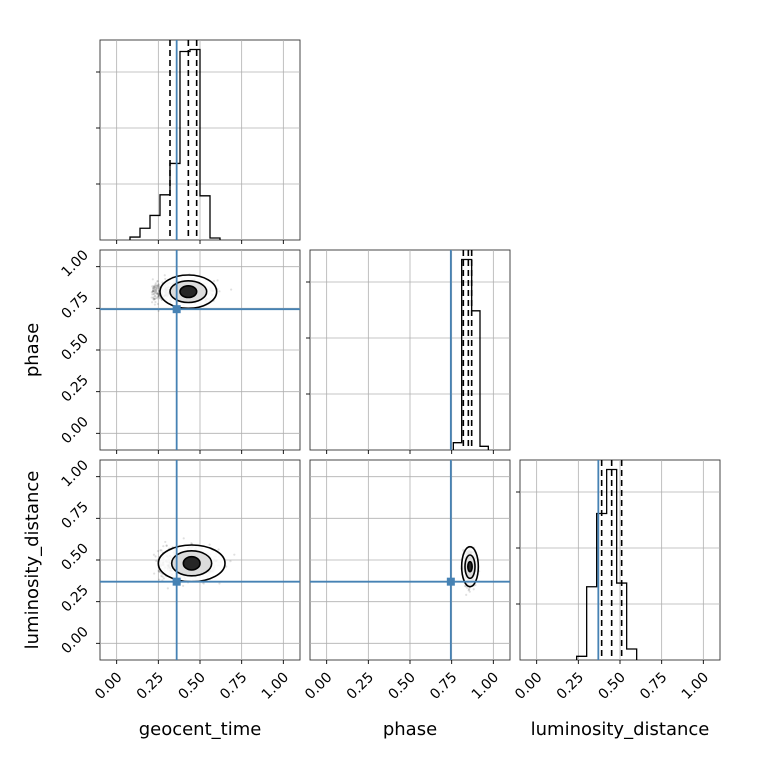  Describe the element at coordinates (74, 640) in the screenshot. I see `y-tick-label: 0.00` at that location.